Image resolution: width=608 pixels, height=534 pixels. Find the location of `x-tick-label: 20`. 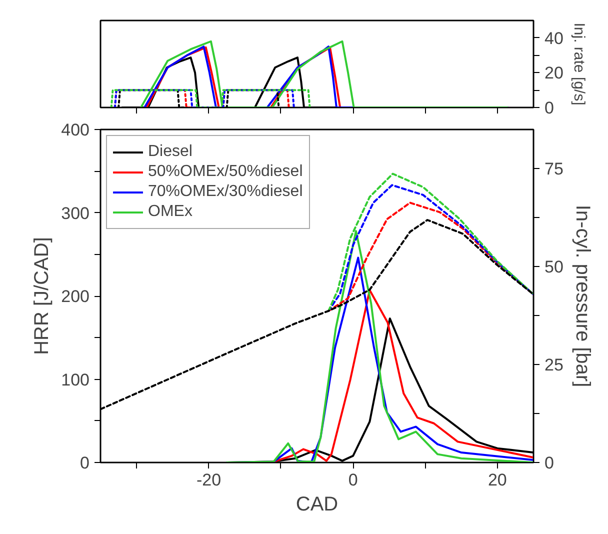

x-tick-label: 20 is located at coordinates (497, 480).